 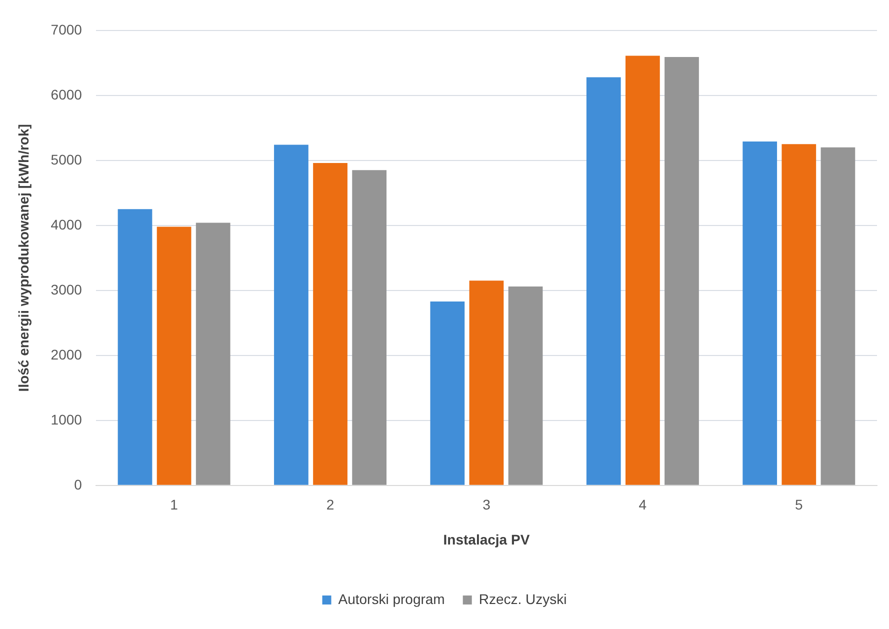 I want to click on legend-label: Rzecz. Uzyski, so click(x=522, y=598).